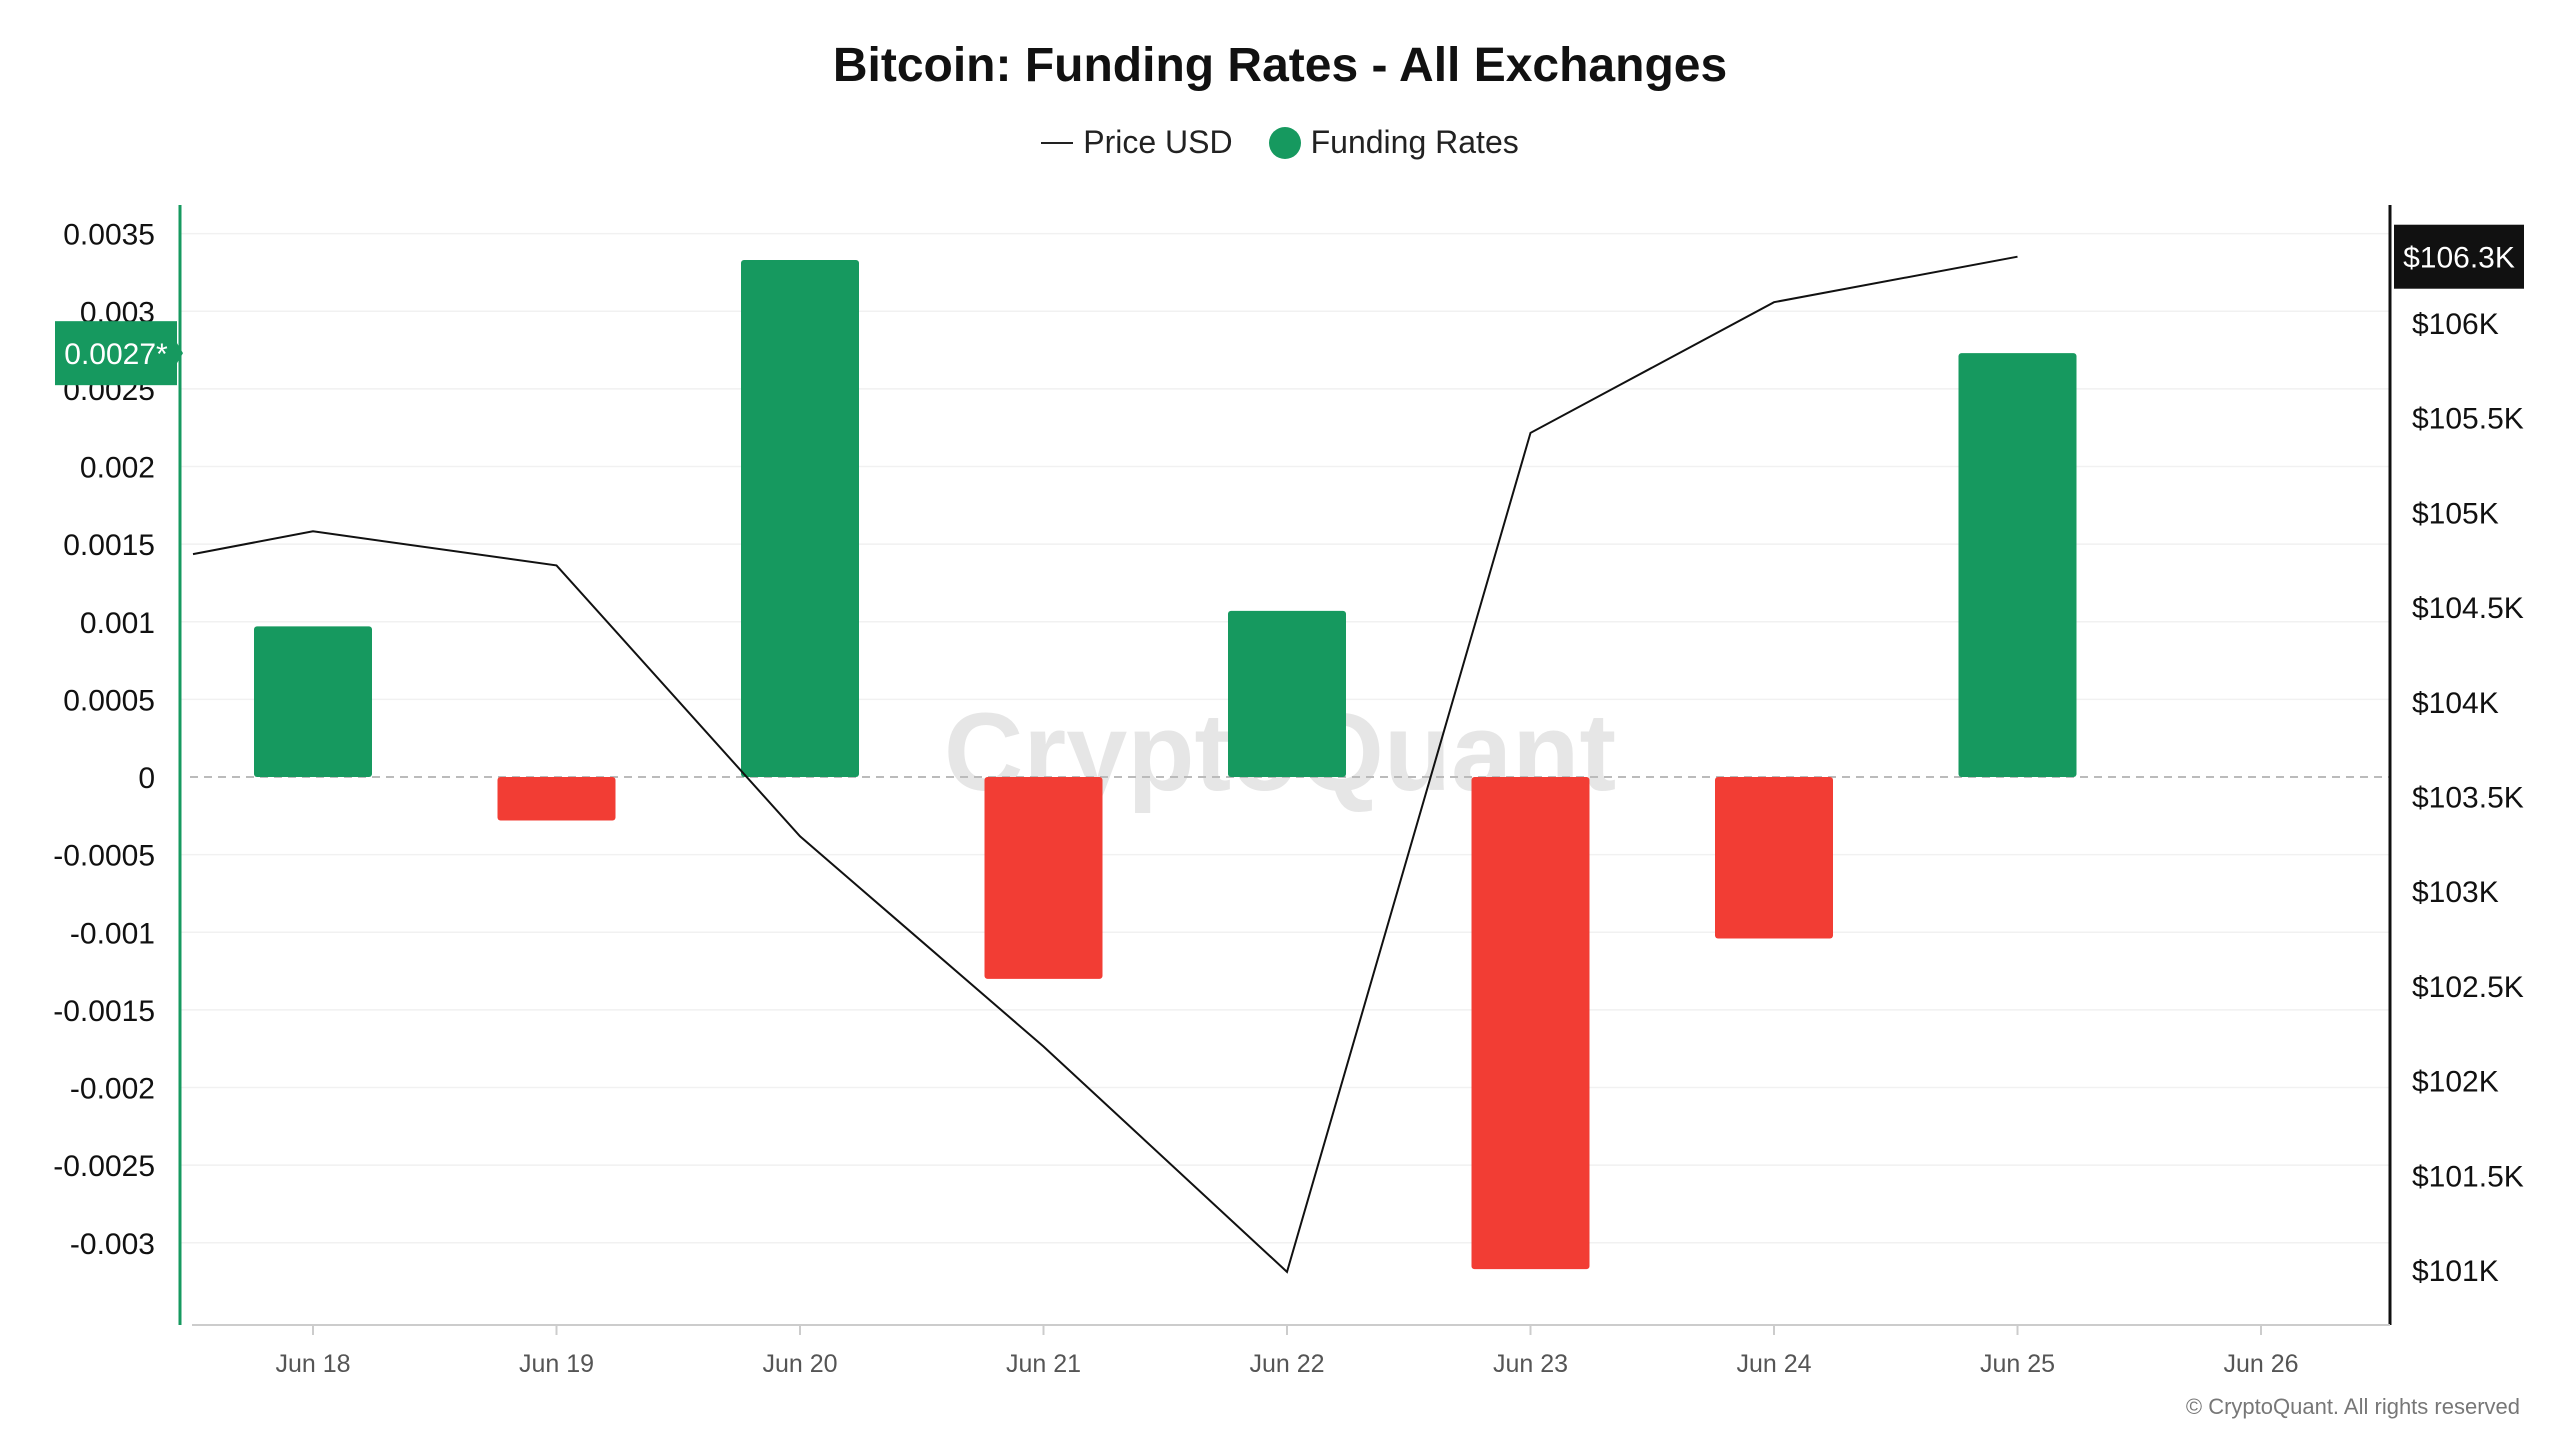  What do you see at coordinates (2260, 1364) in the screenshot?
I see `x-tick-label: Jun 26` at bounding box center [2260, 1364].